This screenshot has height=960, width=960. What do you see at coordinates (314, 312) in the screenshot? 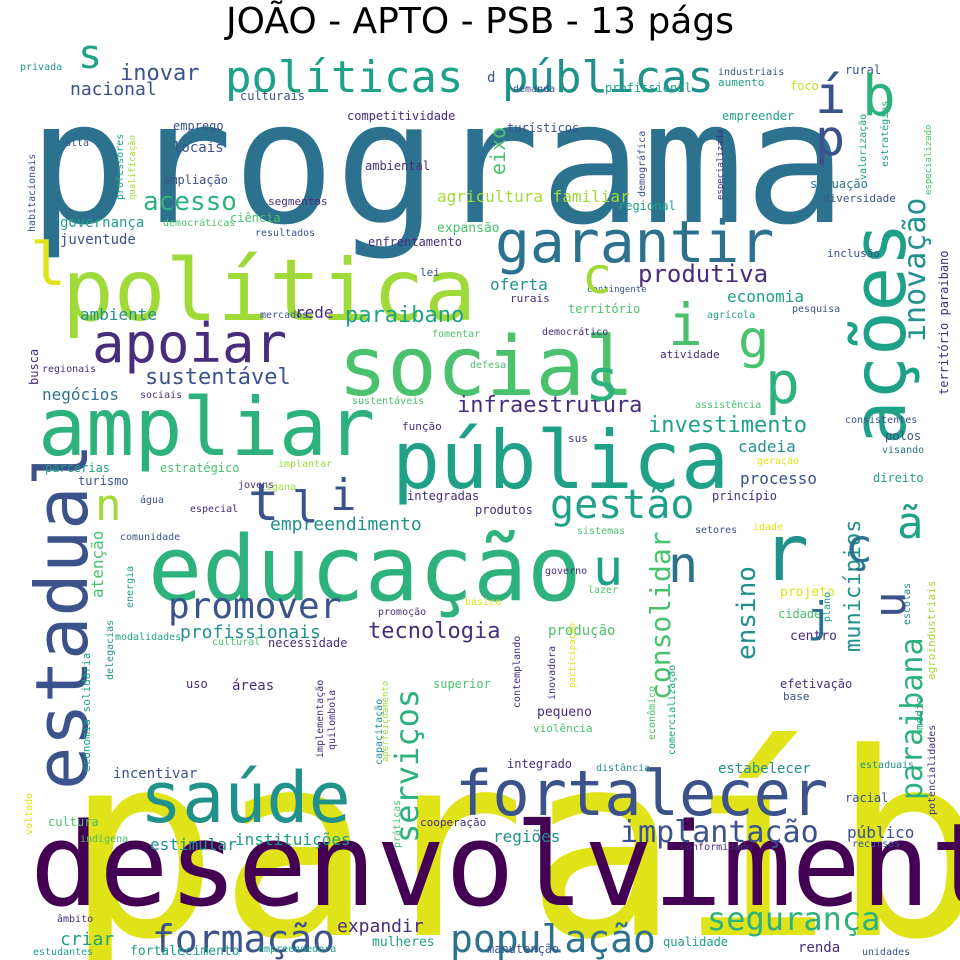
I see `cloud-word: rede` at bounding box center [314, 312].